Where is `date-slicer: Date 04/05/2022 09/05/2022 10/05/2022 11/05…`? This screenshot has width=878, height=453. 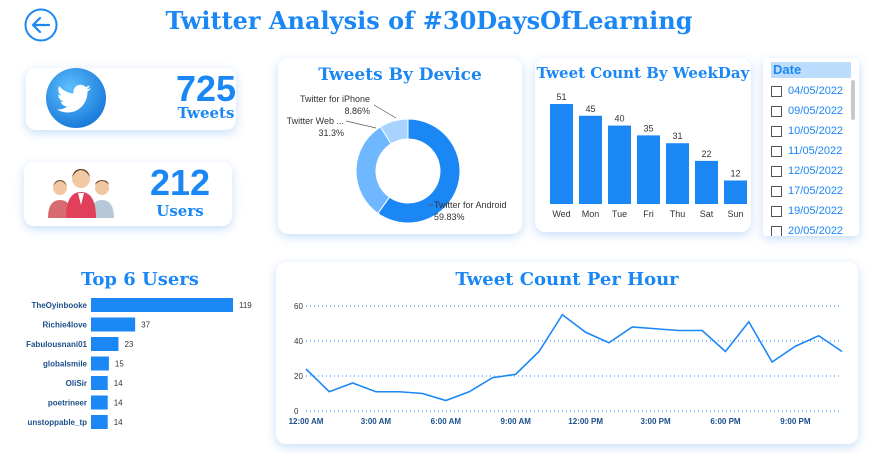 date-slicer: Date 04/05/2022 09/05/2022 10/05/2022 11/05… is located at coordinates (811, 147).